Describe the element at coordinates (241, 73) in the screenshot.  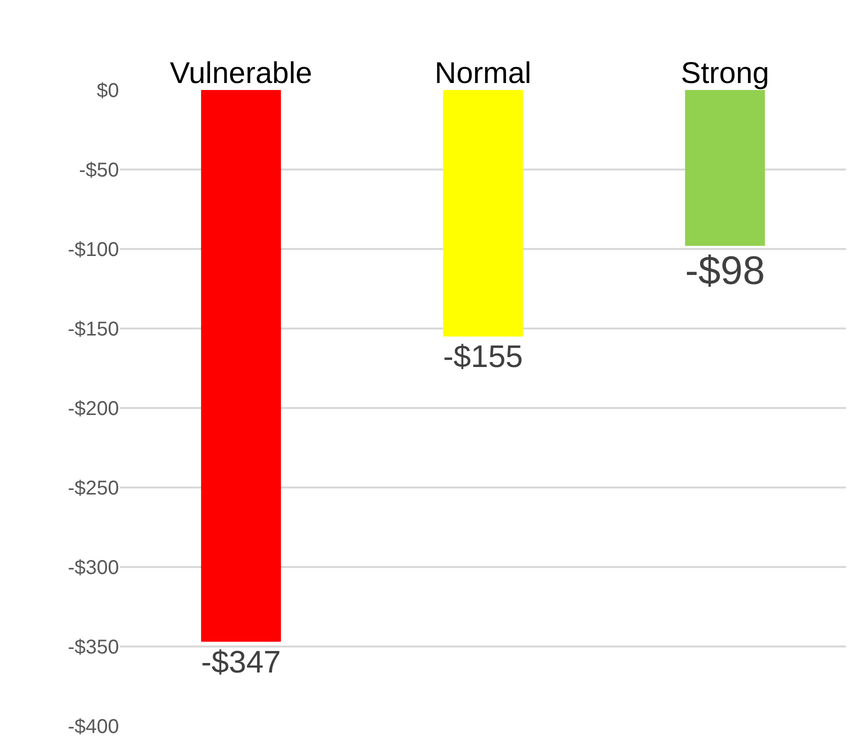
I see `x-tick-label: Vulnerable` at that location.